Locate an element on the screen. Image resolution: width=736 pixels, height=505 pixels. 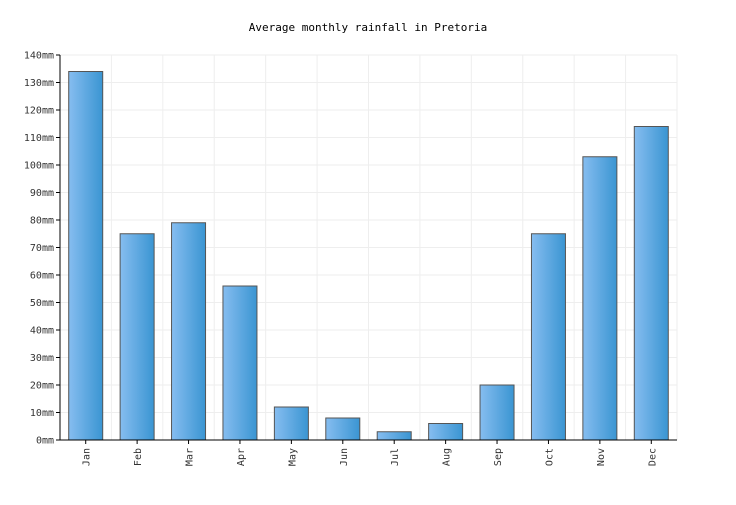
bar-jul is located at coordinates (394, 436).